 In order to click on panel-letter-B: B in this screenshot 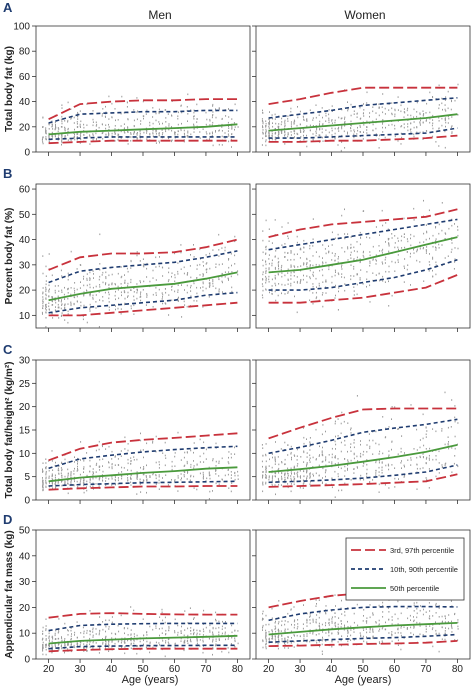, I will do `click(7, 173)`.